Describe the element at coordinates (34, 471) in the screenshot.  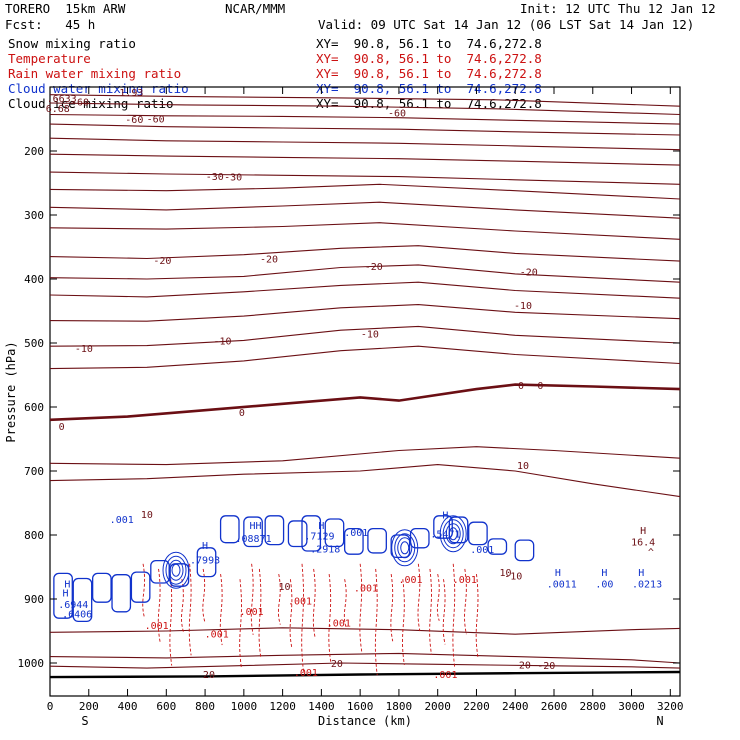
I see `y-tick-label-5: 700` at that location.